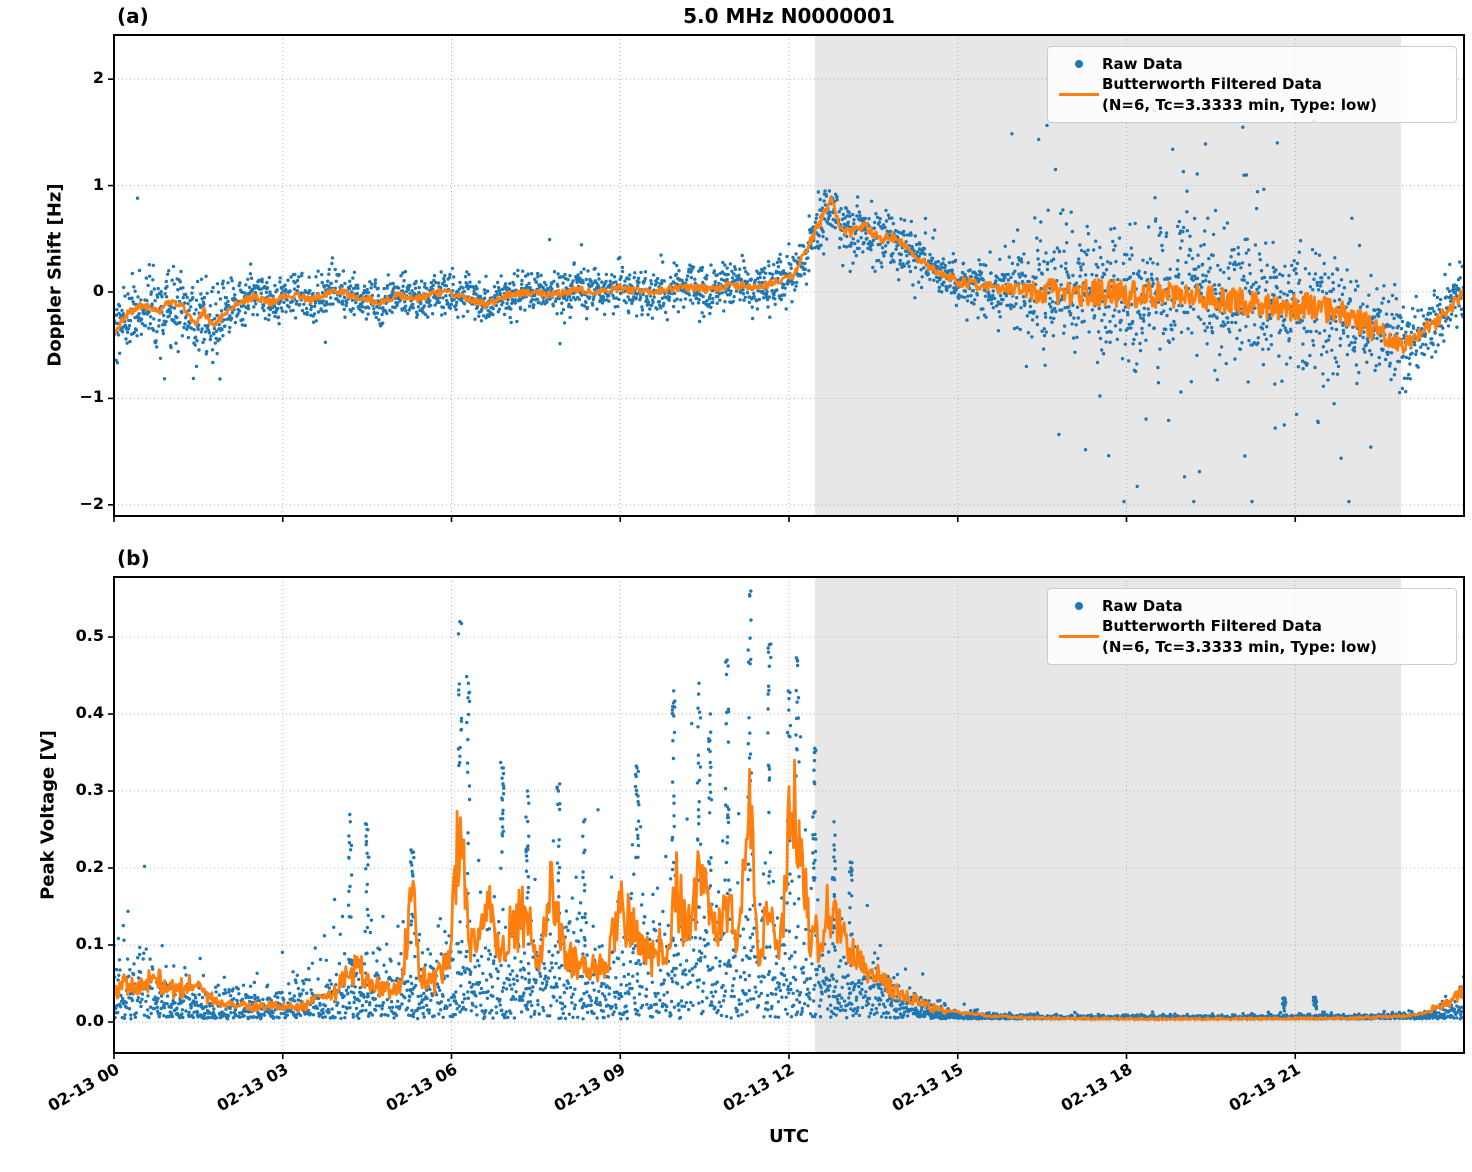 This screenshot has height=1172, width=1472. What do you see at coordinates (89, 713) in the screenshot?
I see `y-tick-label: 0.4` at bounding box center [89, 713].